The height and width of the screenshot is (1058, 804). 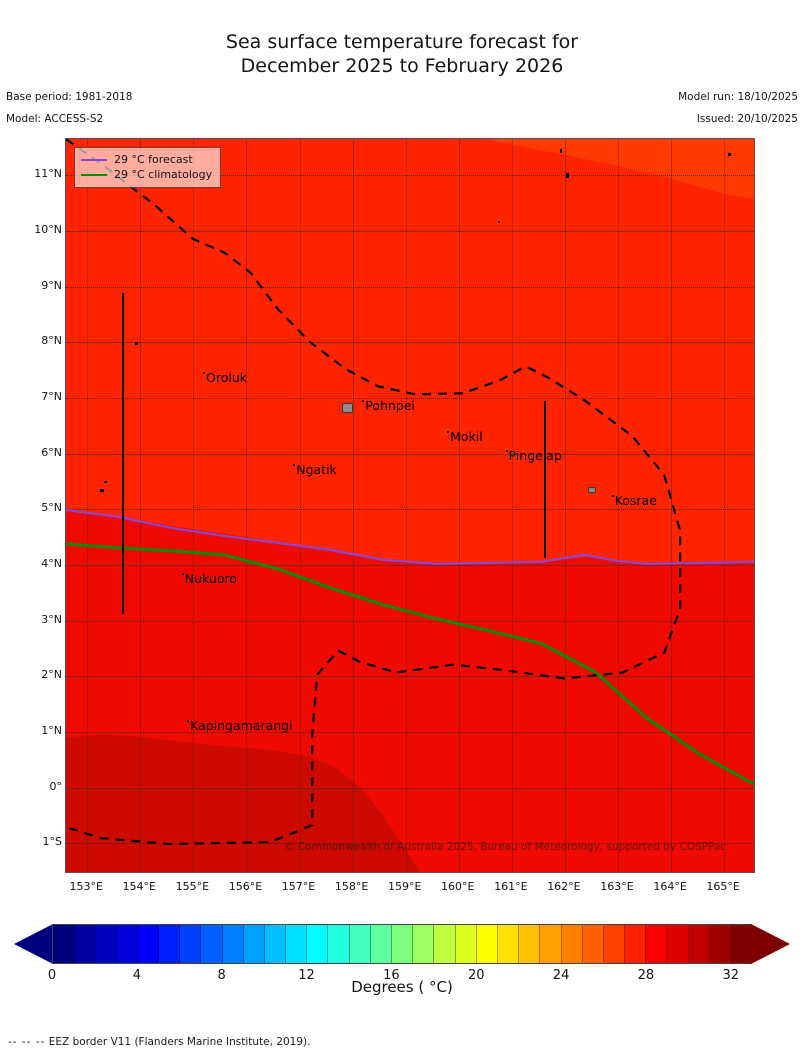 I want to click on legend-climatology-label: 29 °C climatology, so click(x=163, y=174).